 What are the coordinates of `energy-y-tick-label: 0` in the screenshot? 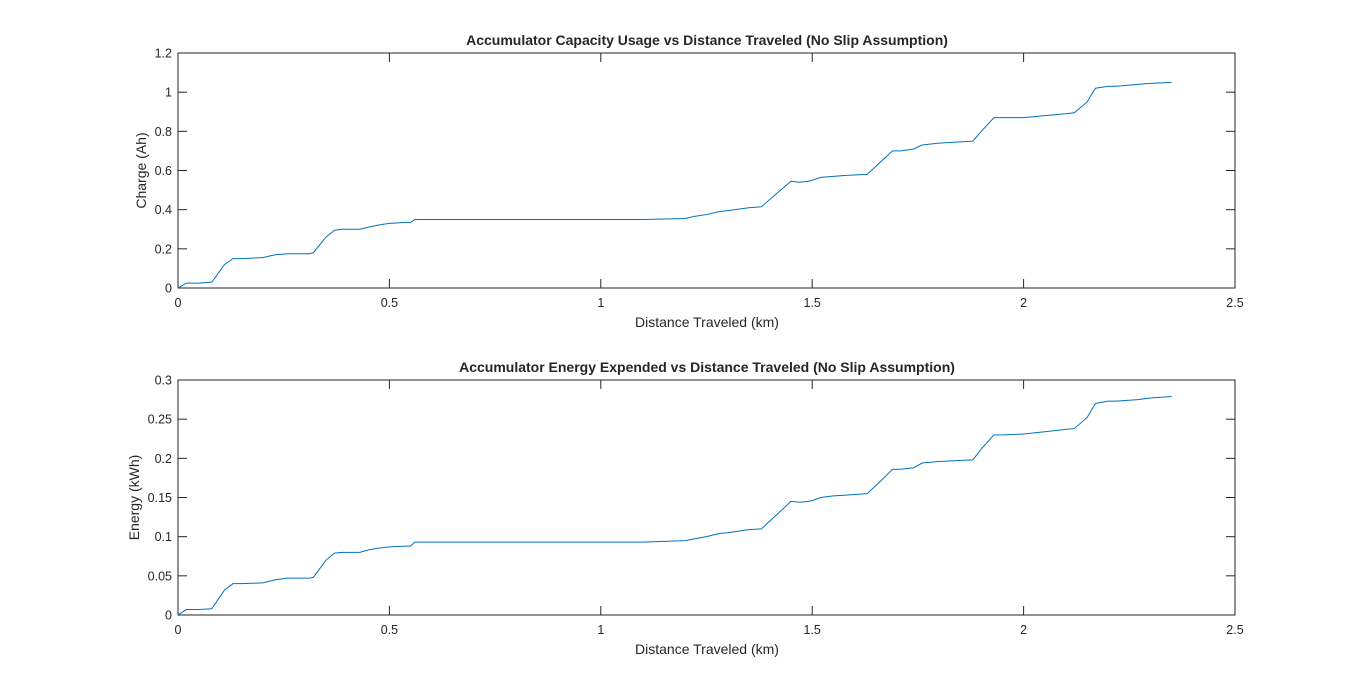 It's located at (168, 616).